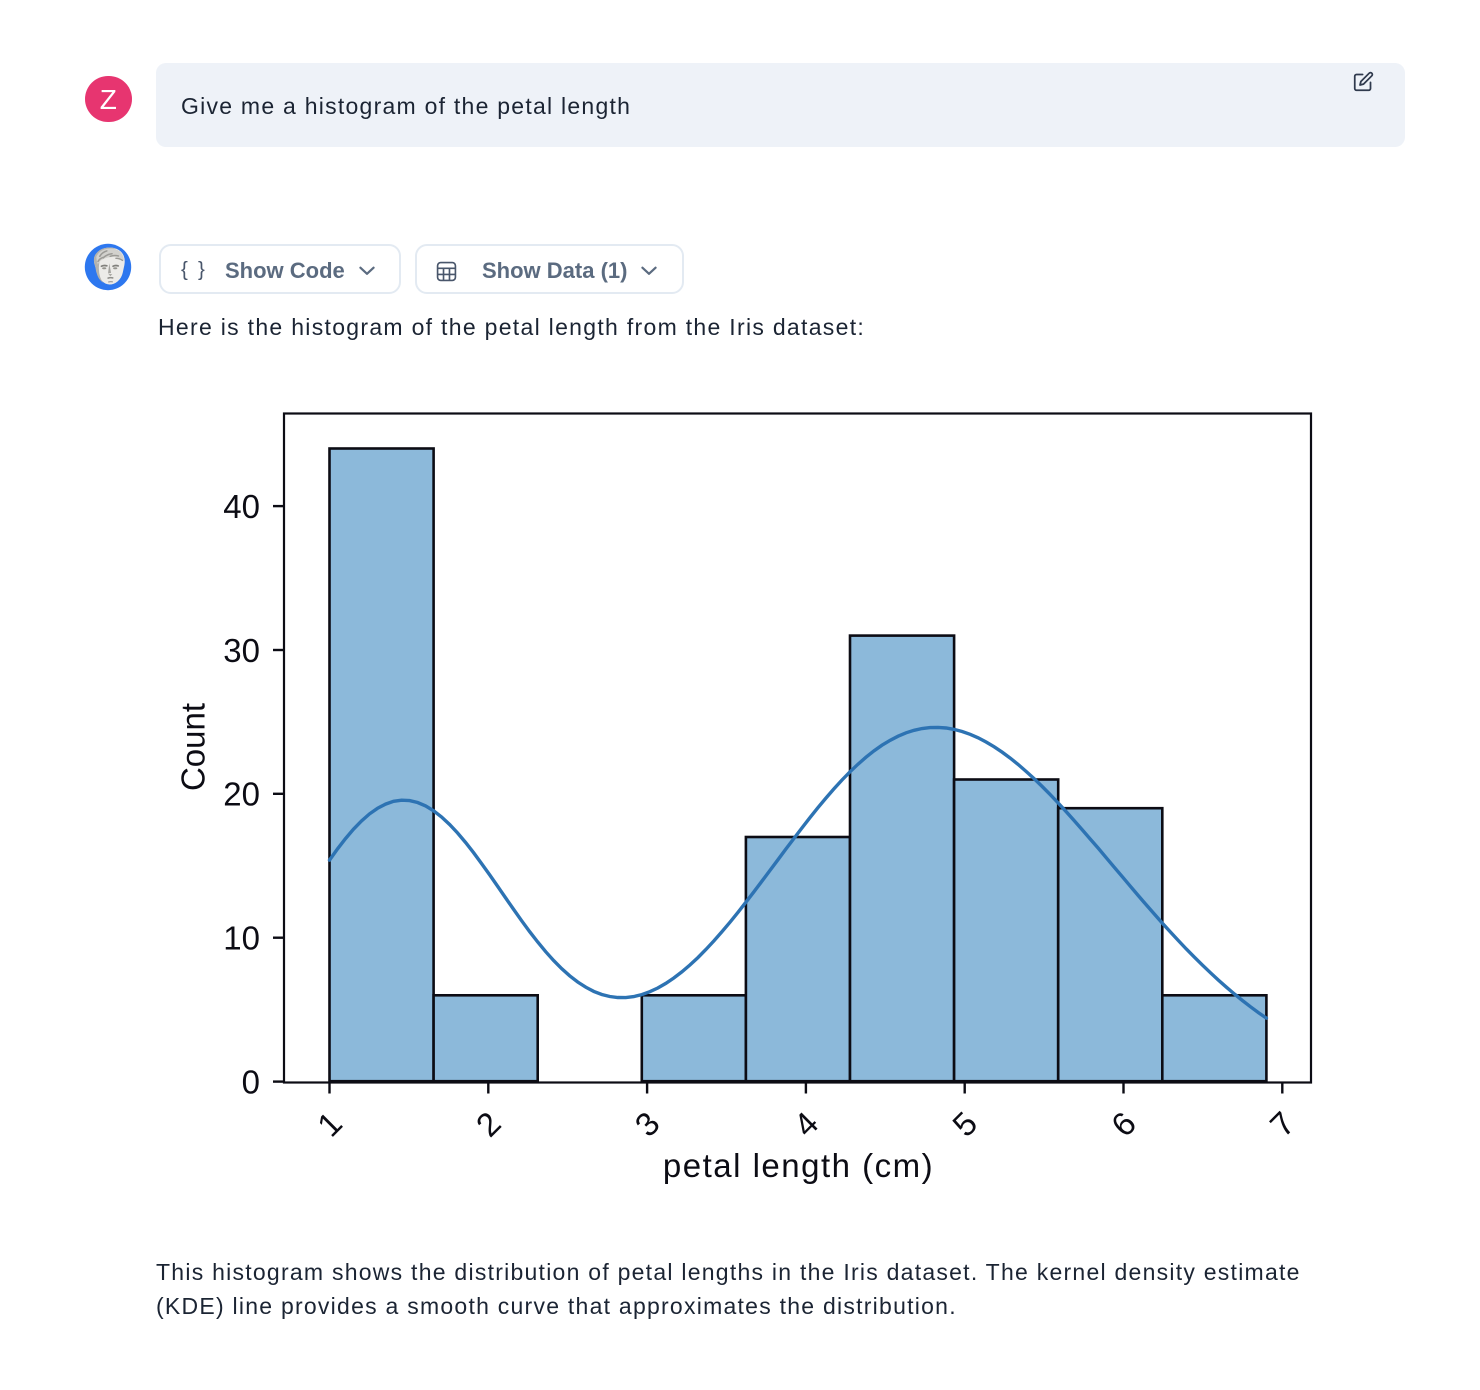  Describe the element at coordinates (1282, 1123) in the screenshot. I see `svg-text: 7` at that location.